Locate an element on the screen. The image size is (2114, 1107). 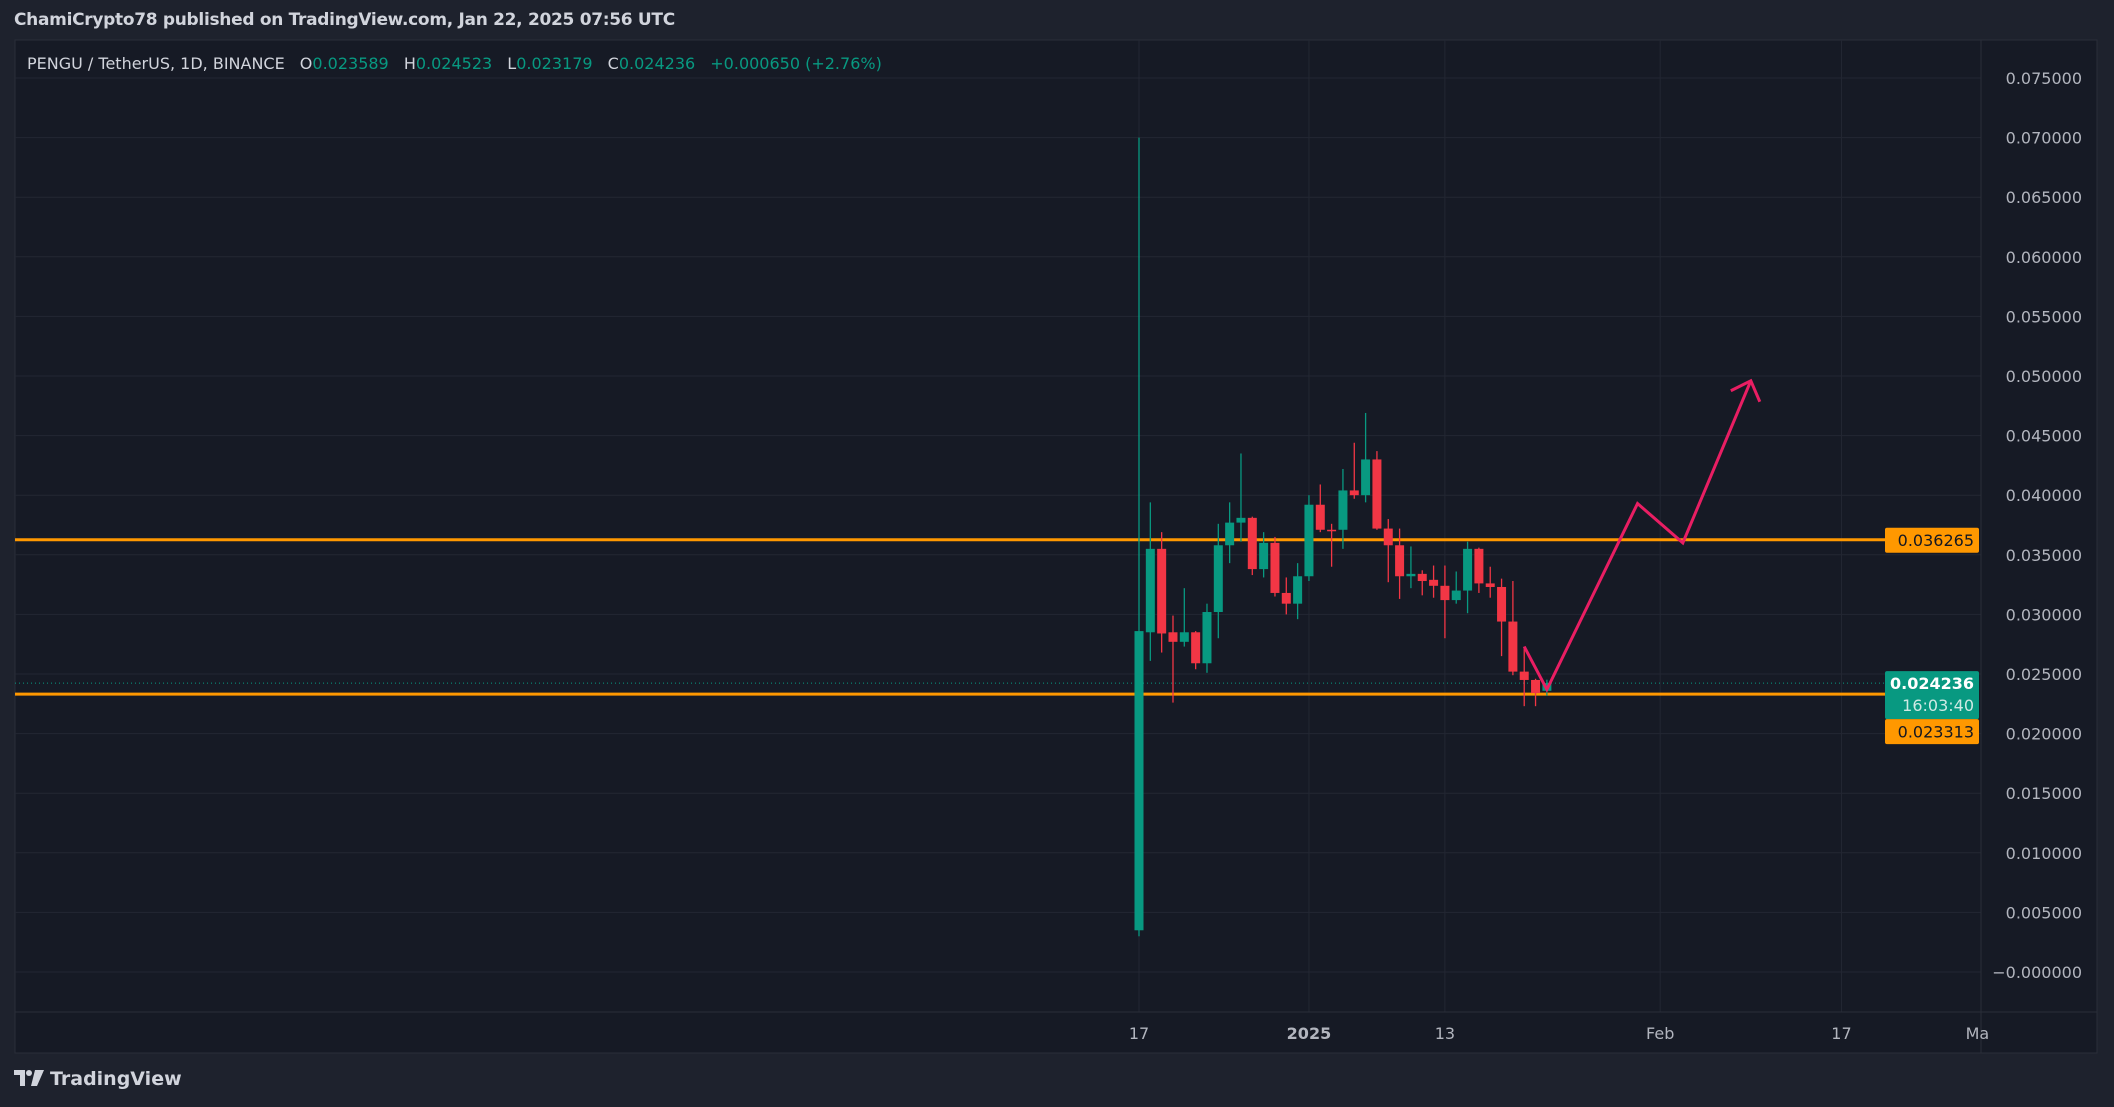
price-tick-label: 0.010000 is located at coordinates (2044, 853).